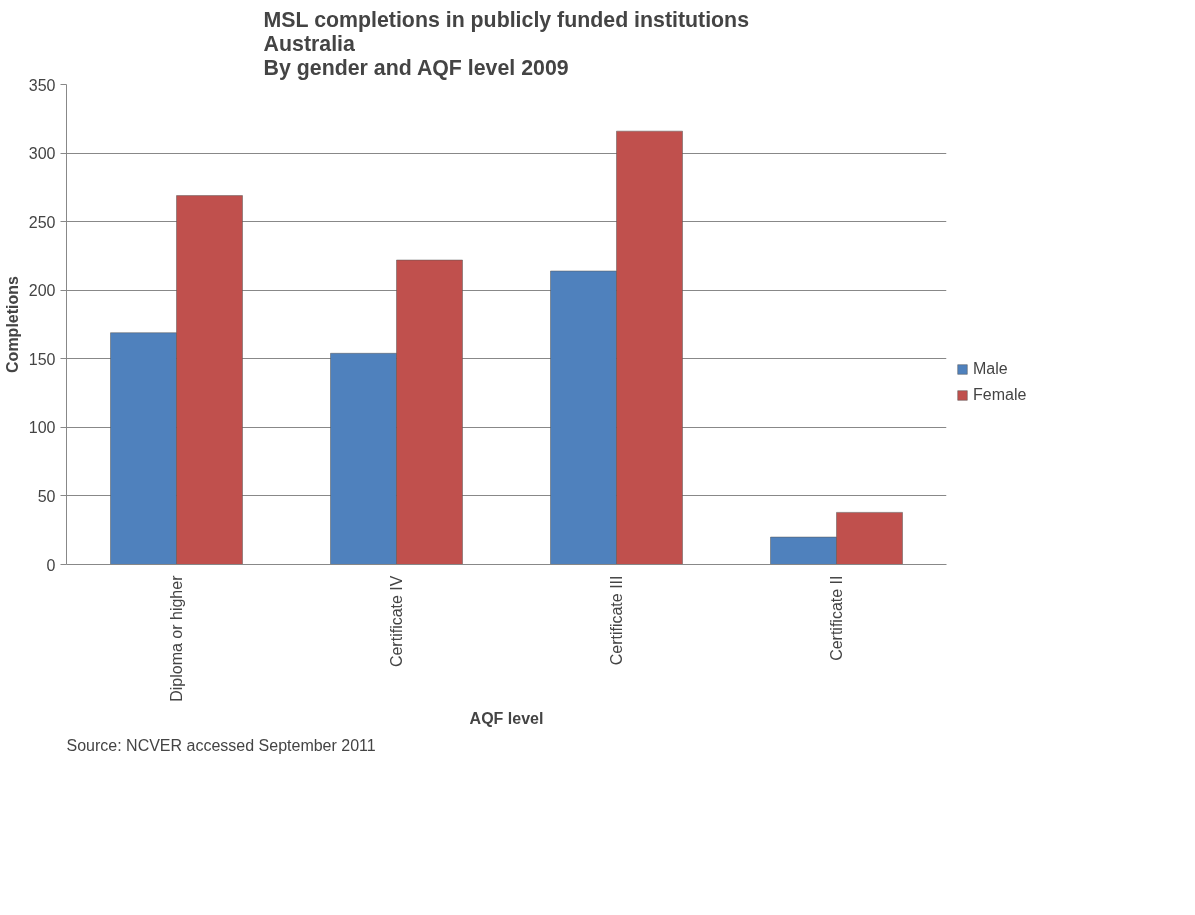 Image resolution: width=1195 pixels, height=915 pixels. What do you see at coordinates (396, 621) in the screenshot?
I see `x-tick-label: Certificate IV` at bounding box center [396, 621].